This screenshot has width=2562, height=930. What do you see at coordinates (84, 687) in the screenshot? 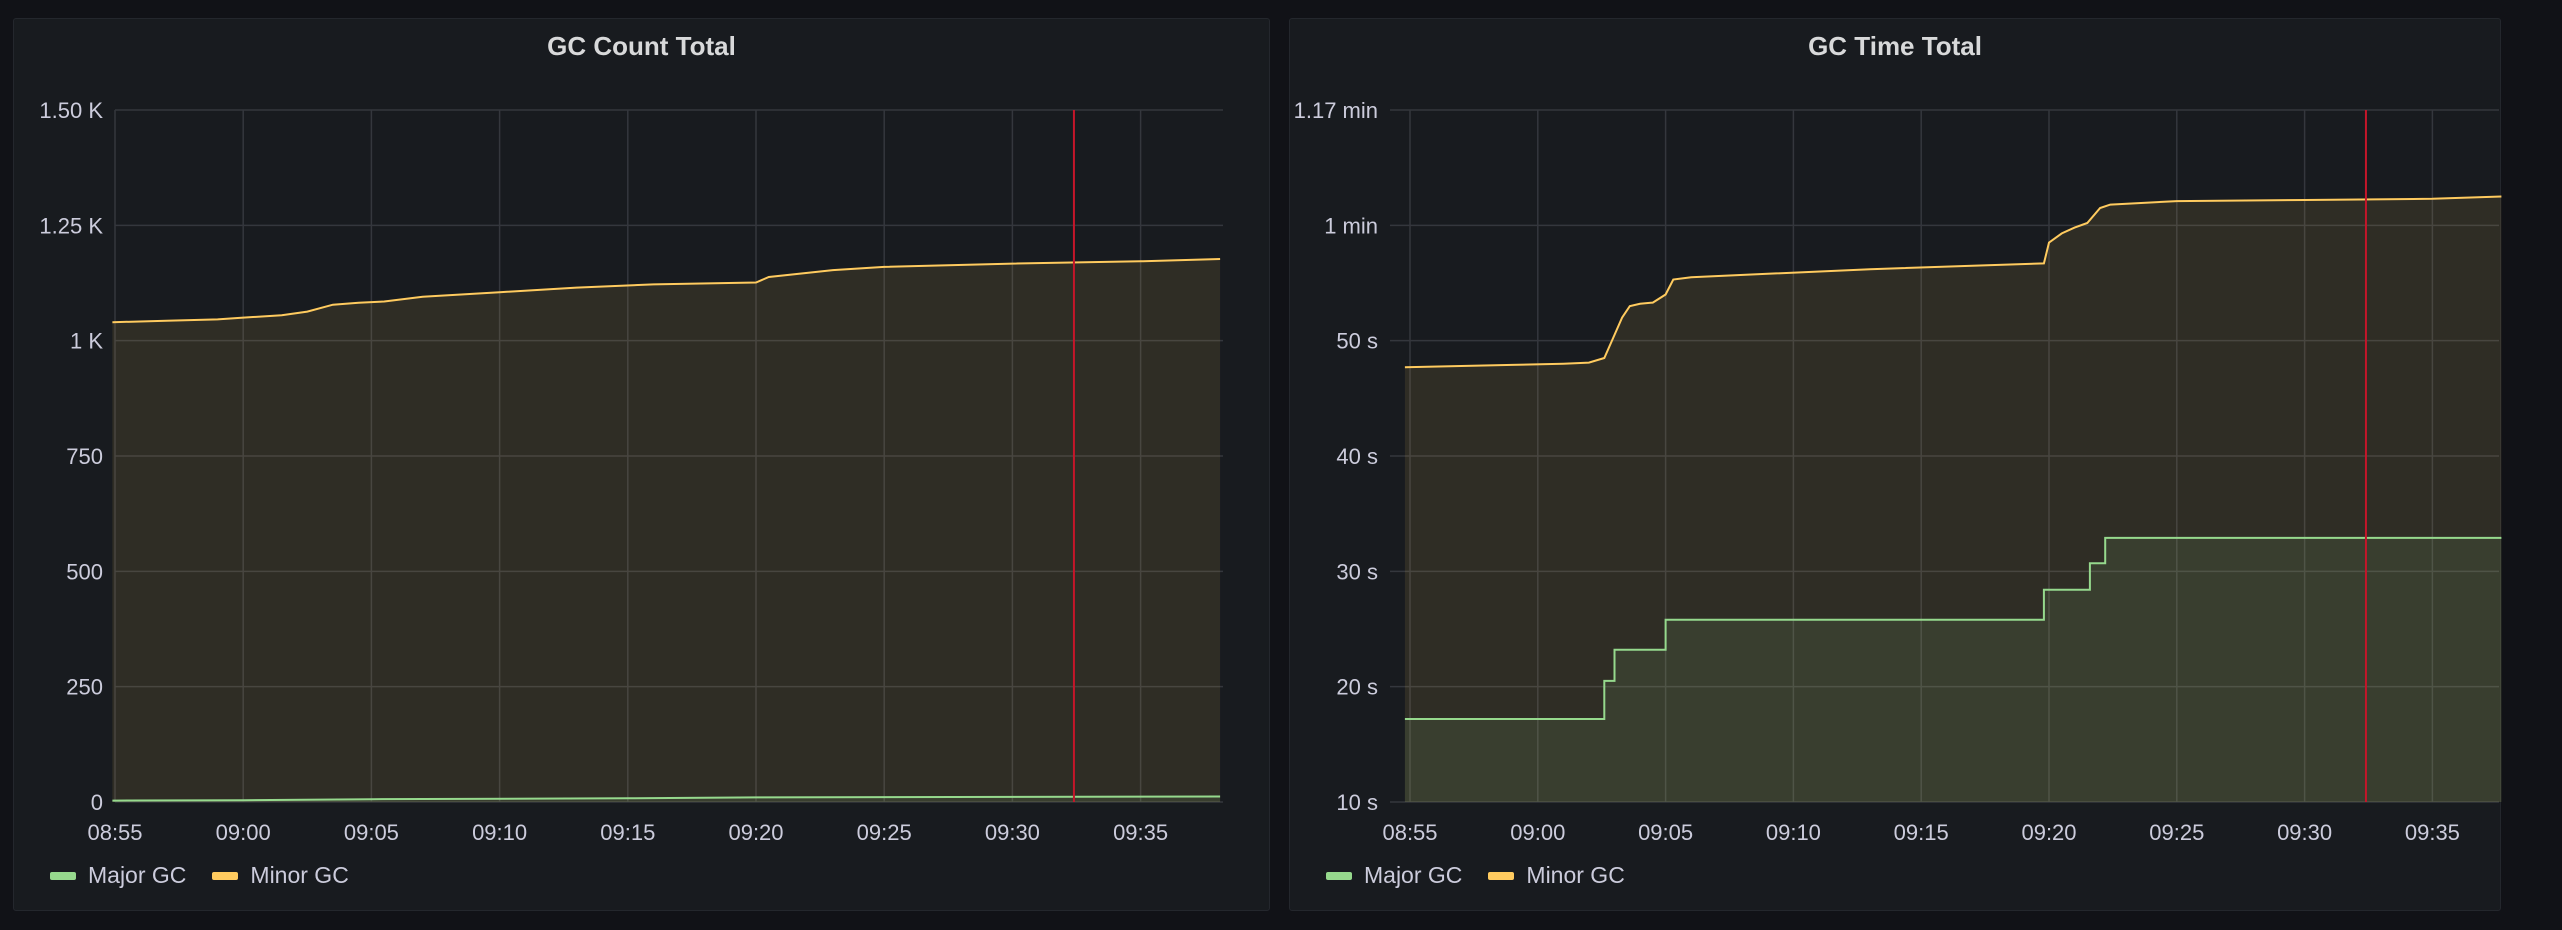
I see `y-tick-label: 250` at bounding box center [84, 687].